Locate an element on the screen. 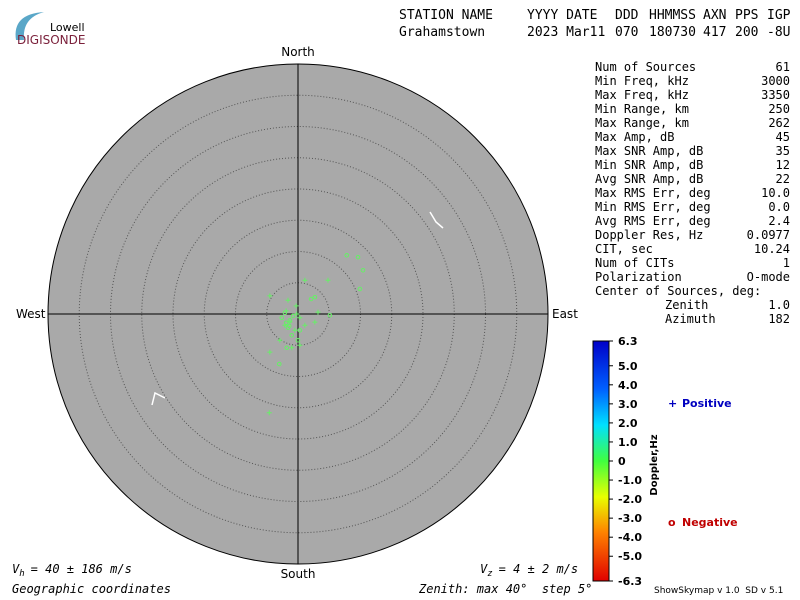 This screenshot has height=600, width=800. stat-value: 35 is located at coordinates (783, 151).